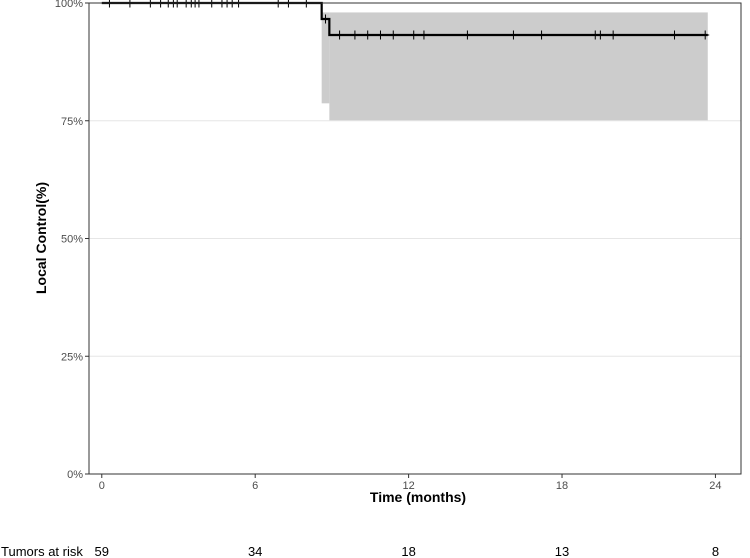 This screenshot has width=750, height=558. Describe the element at coordinates (562, 551) in the screenshot. I see `risk-count: 13` at that location.